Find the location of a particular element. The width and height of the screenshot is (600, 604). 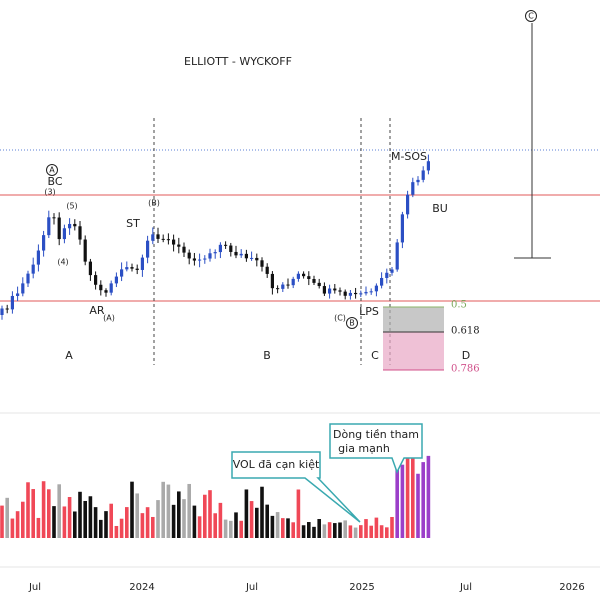

wave-label: B is located at coordinates (352, 323).